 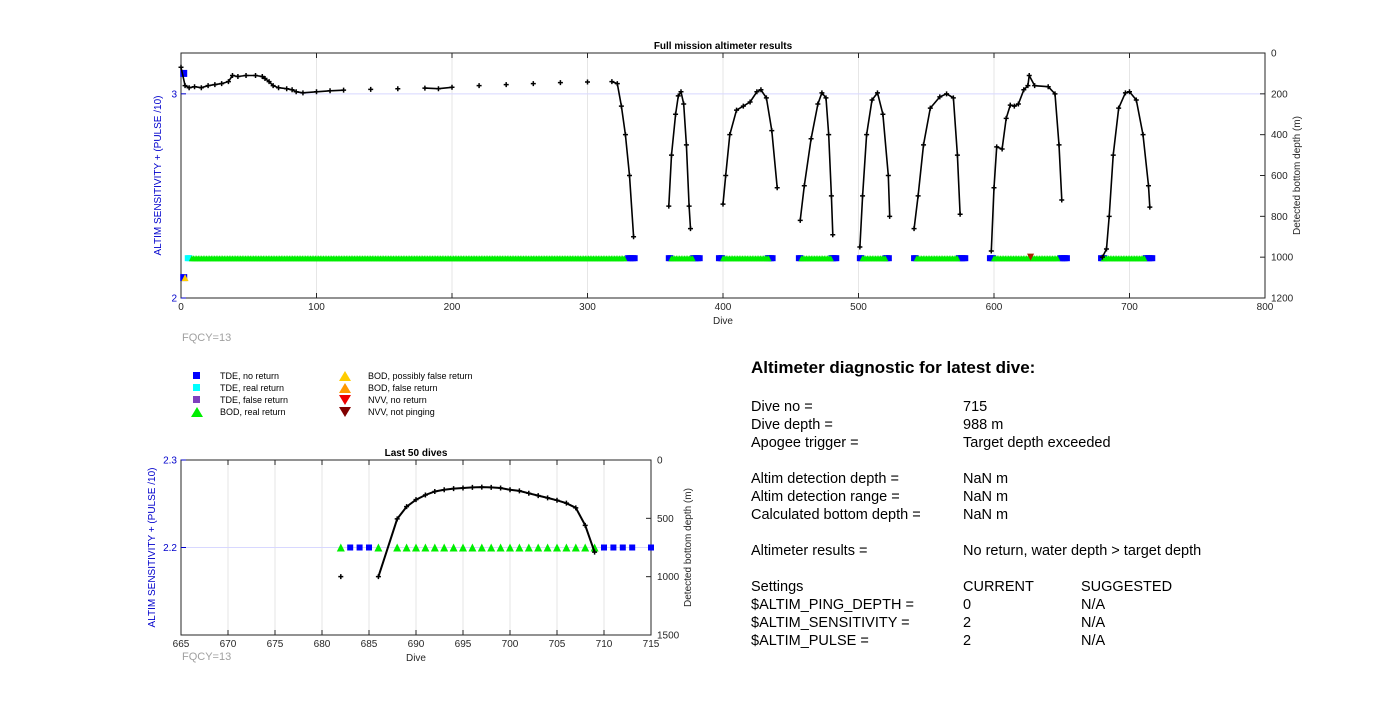 I want to click on top-y-right-tick-label: 400, so click(x=1279, y=135).